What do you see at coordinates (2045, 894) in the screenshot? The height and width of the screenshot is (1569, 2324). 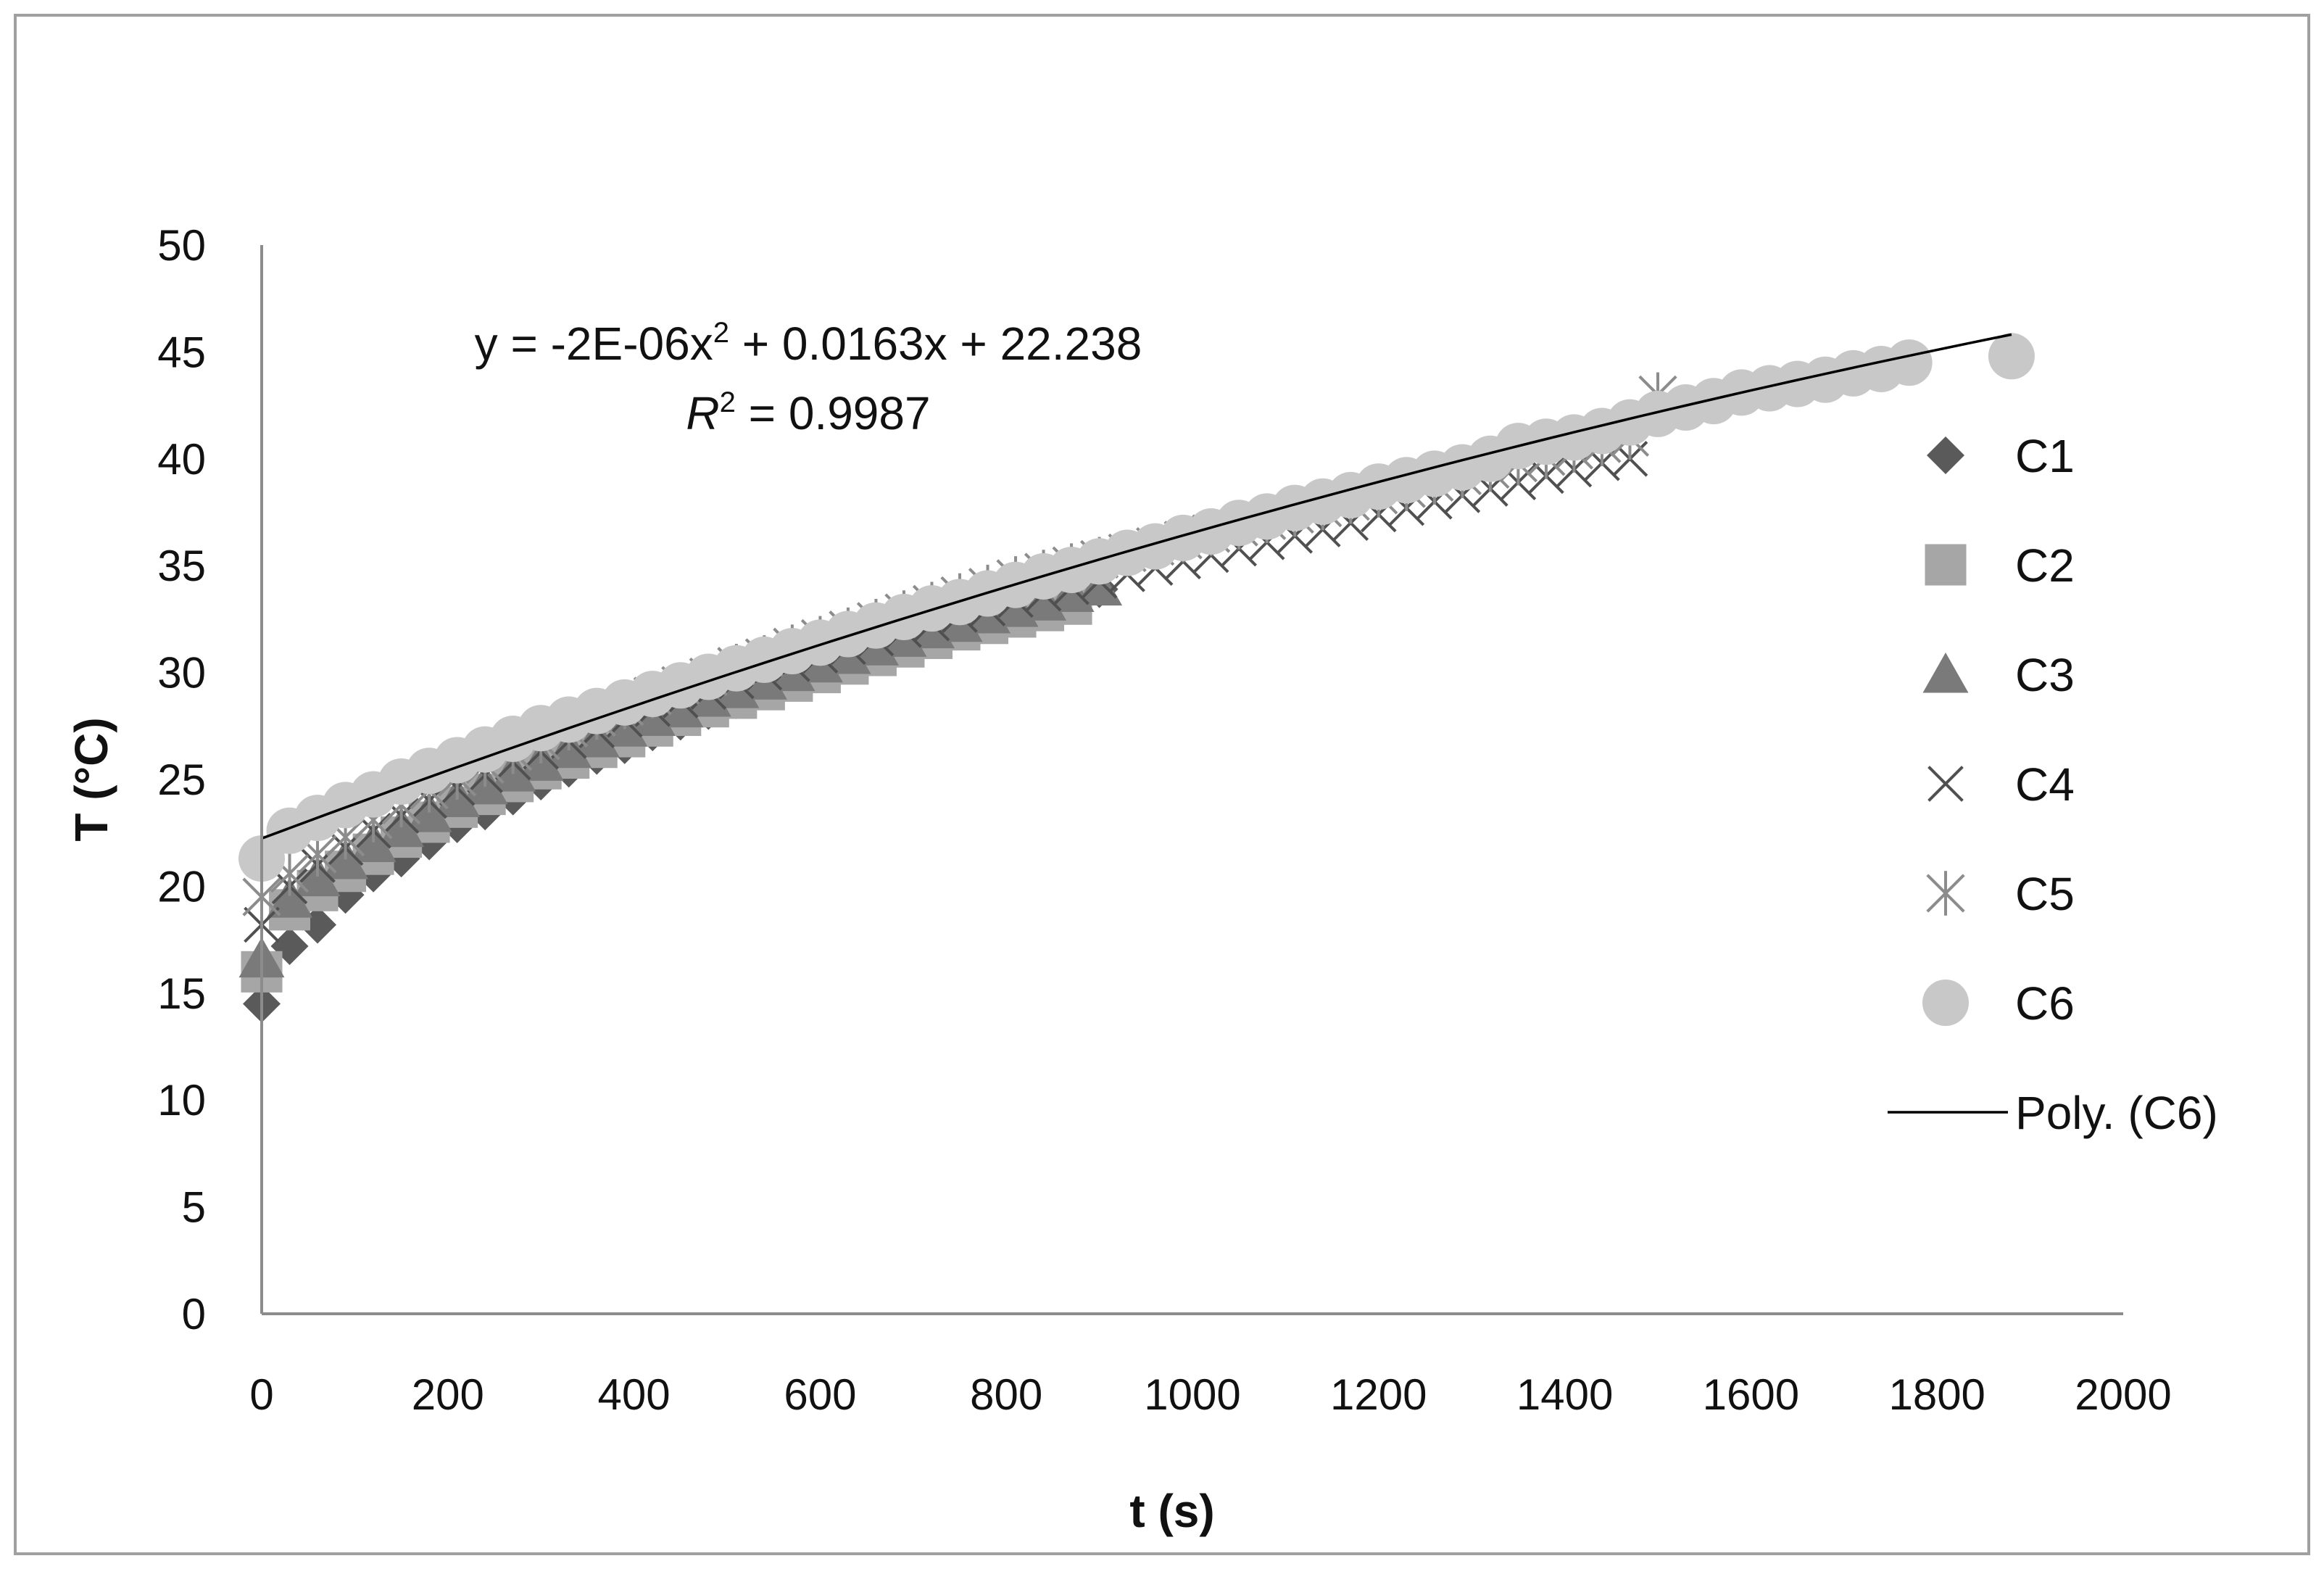 I see `legend-label-c5: C5` at bounding box center [2045, 894].